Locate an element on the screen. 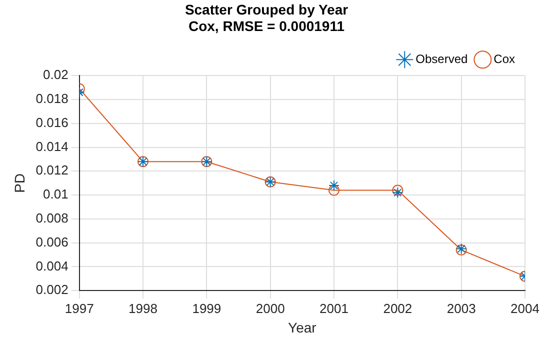  x-tick-label: 2004 is located at coordinates (525, 308).